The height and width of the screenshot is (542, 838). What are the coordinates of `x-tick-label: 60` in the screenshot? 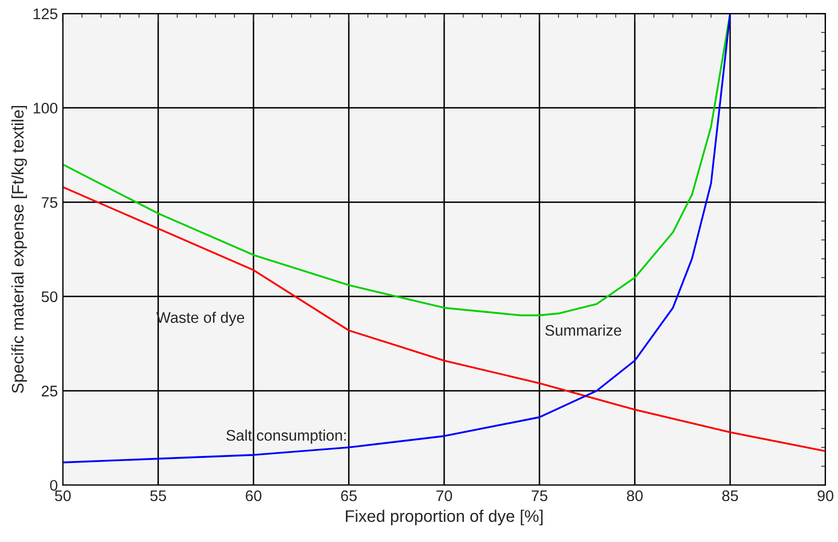 It's located at (254, 496).